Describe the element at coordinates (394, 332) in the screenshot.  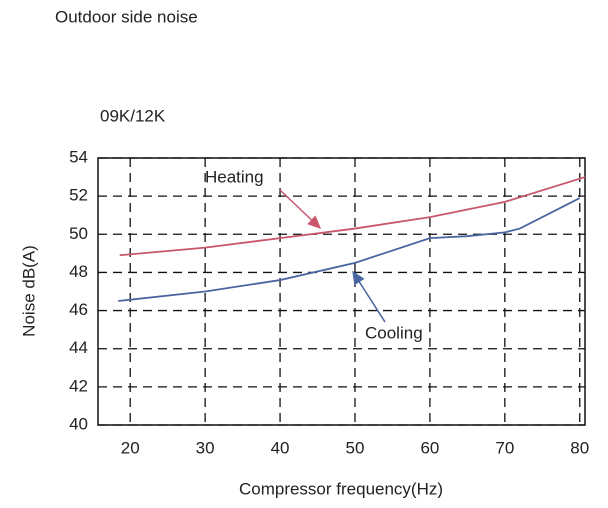
I see `series-label: Cooling` at that location.